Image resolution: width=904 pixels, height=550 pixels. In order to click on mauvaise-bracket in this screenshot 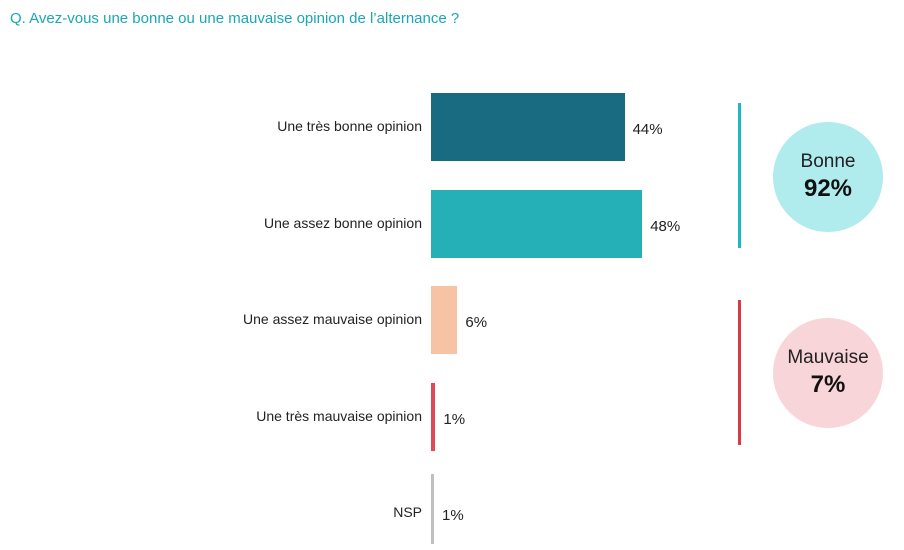, I will do `click(739, 372)`.